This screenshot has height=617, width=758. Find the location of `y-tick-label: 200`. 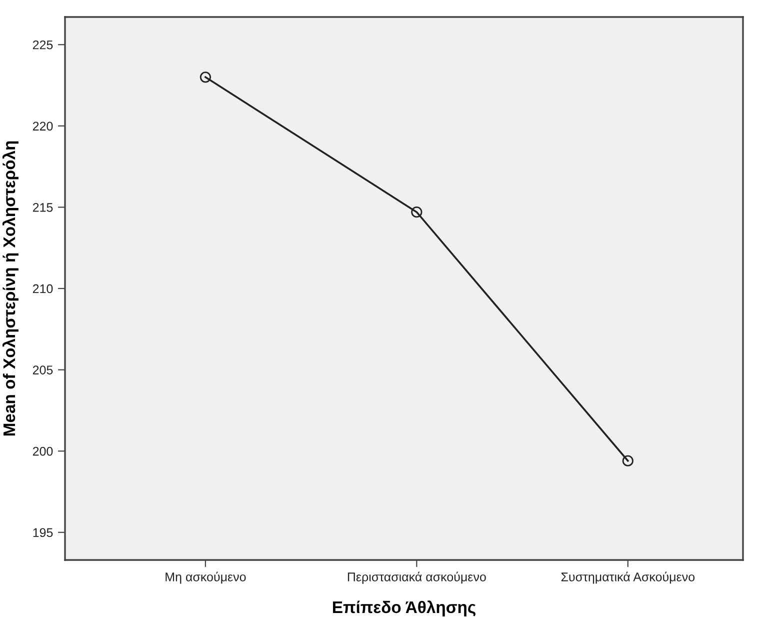

y-tick-label: 200 is located at coordinates (42, 451).